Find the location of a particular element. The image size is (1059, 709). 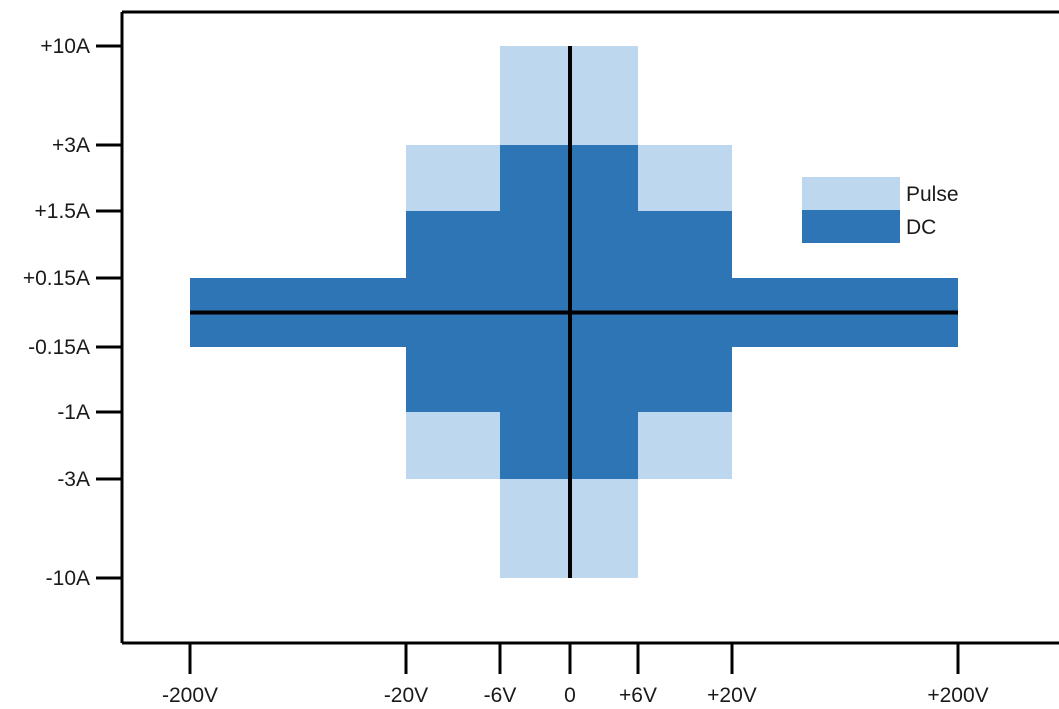

legend-swatch-pulse is located at coordinates (851, 193).